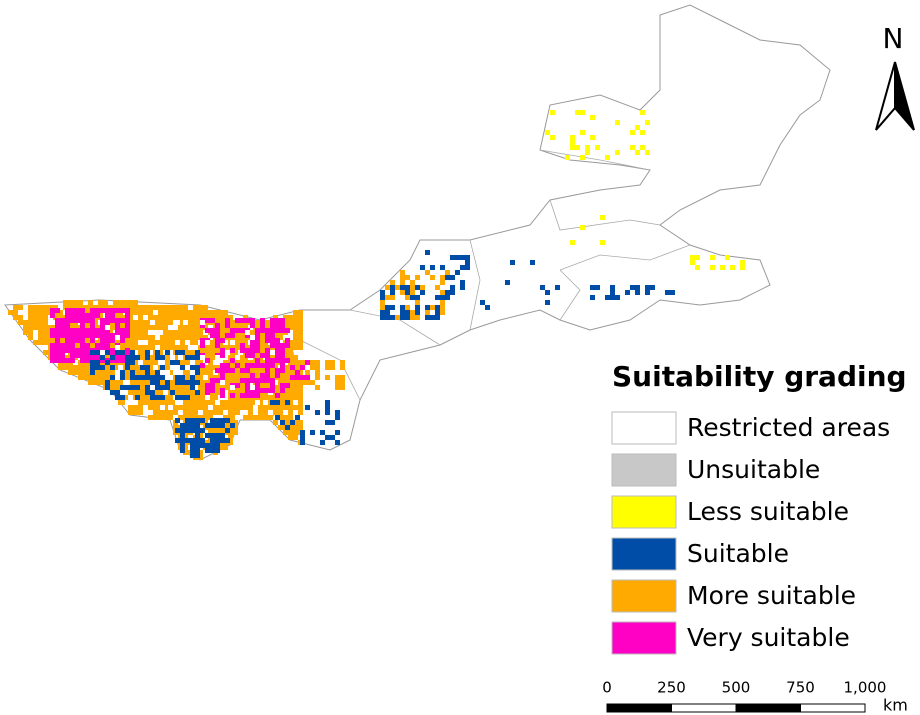 The height and width of the screenshot is (715, 920). I want to click on legend-label: Suitable, so click(738, 553).